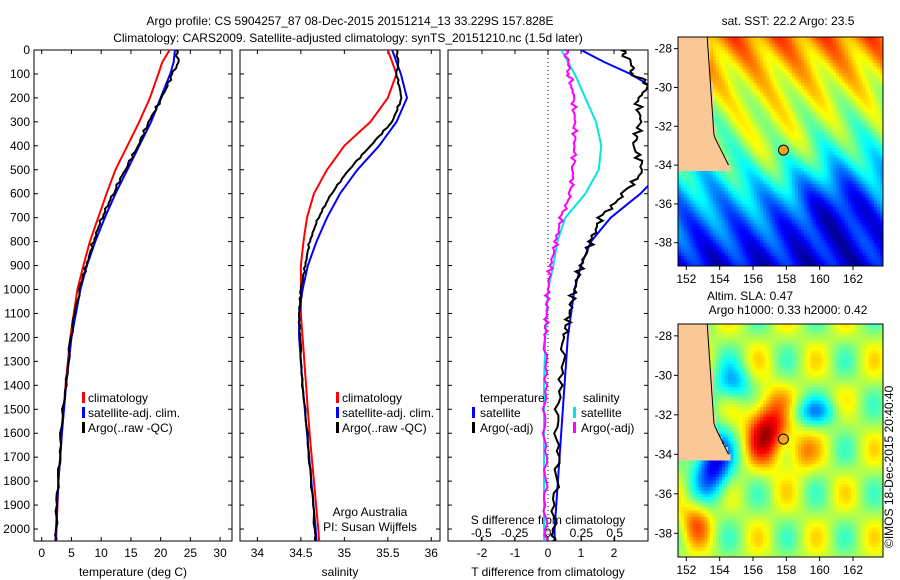  What do you see at coordinates (16, 457) in the screenshot?
I see `y-tick-label: 1700` at bounding box center [16, 457].